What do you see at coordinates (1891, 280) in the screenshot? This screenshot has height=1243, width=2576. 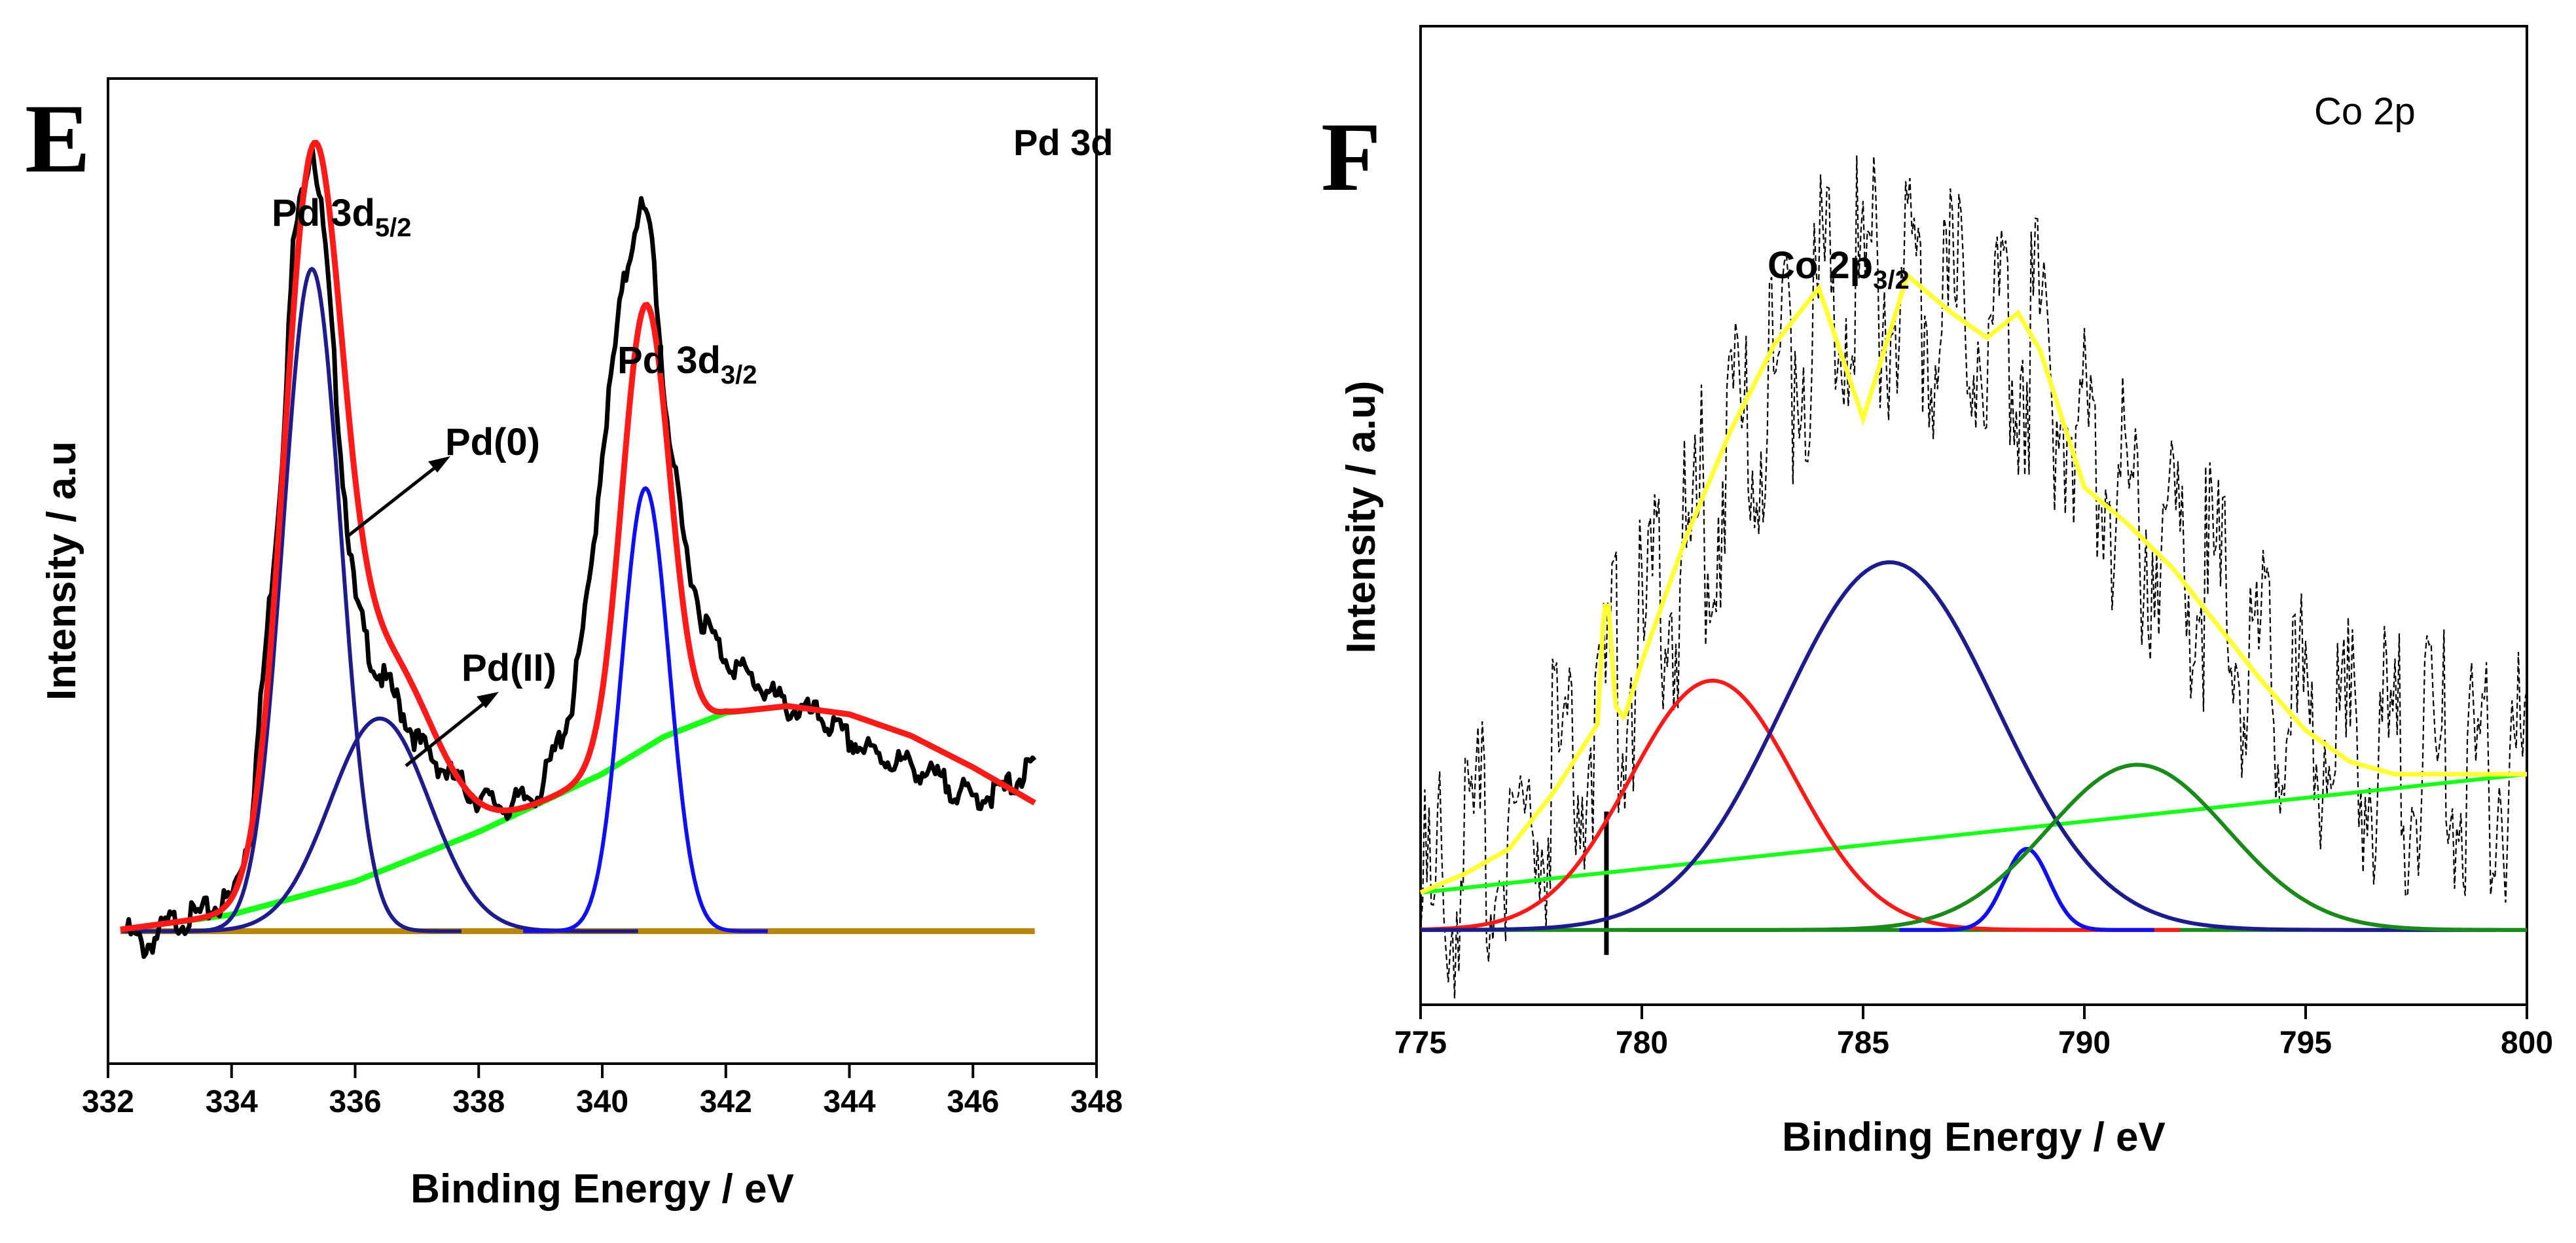 I see `peak-label-co-2p32-sub: 3/2` at bounding box center [1891, 280].